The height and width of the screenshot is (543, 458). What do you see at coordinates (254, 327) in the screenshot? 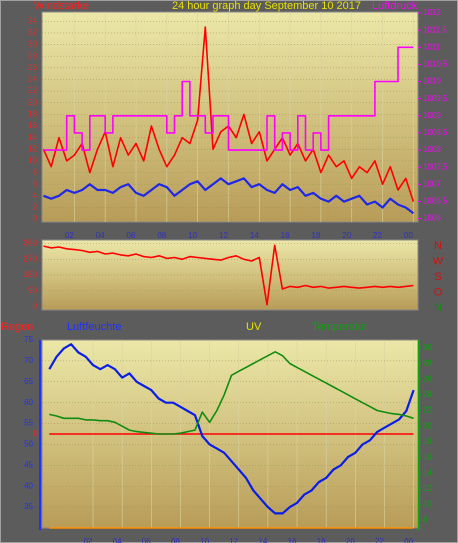
I see `uv-label: UV` at bounding box center [254, 327].